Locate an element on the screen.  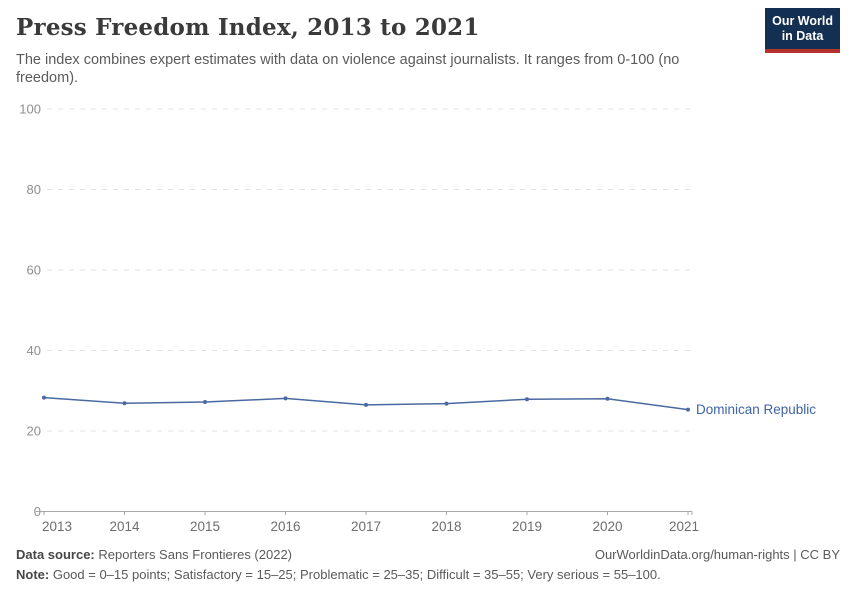
y-axis-tick-label: 100 is located at coordinates (30, 109).